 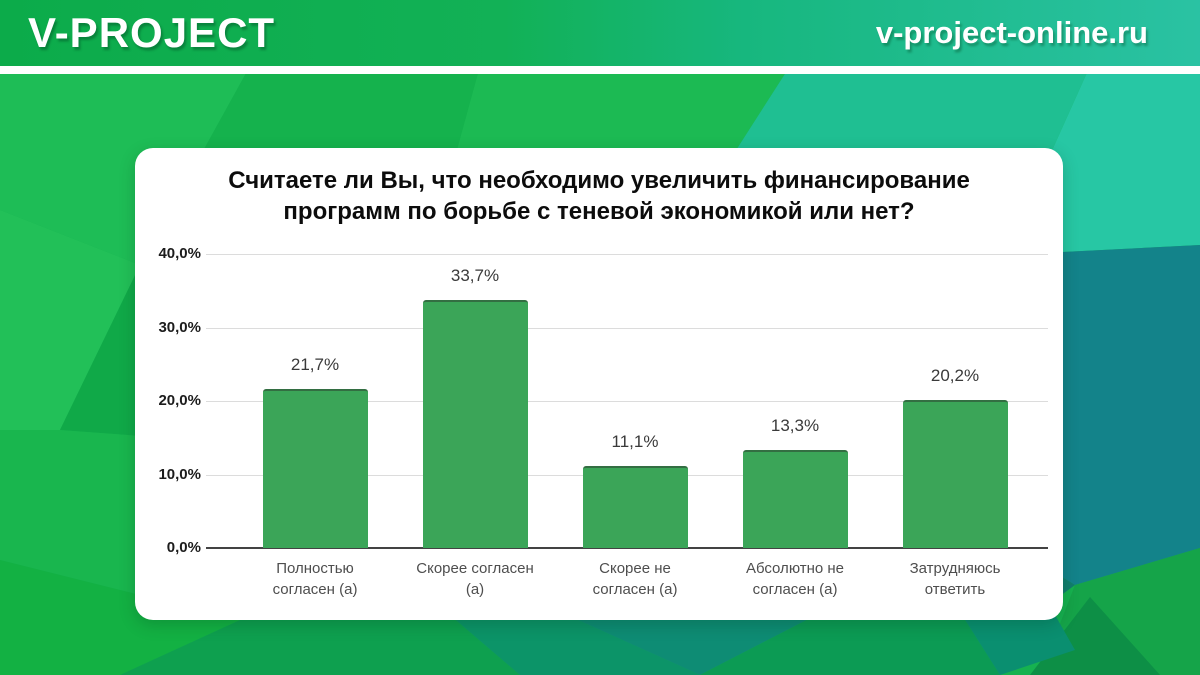 I want to click on x-axis-category-line: Полностью, so click(x=315, y=568).